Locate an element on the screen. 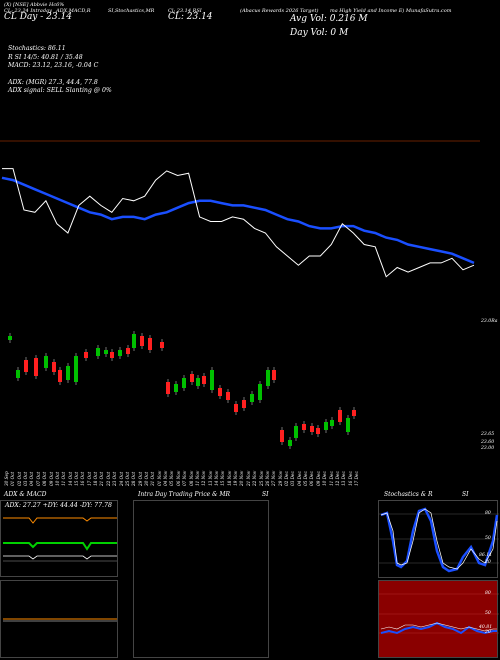 The height and width of the screenshot is (660, 500). mr-white-line is located at coordinates (438, 627).